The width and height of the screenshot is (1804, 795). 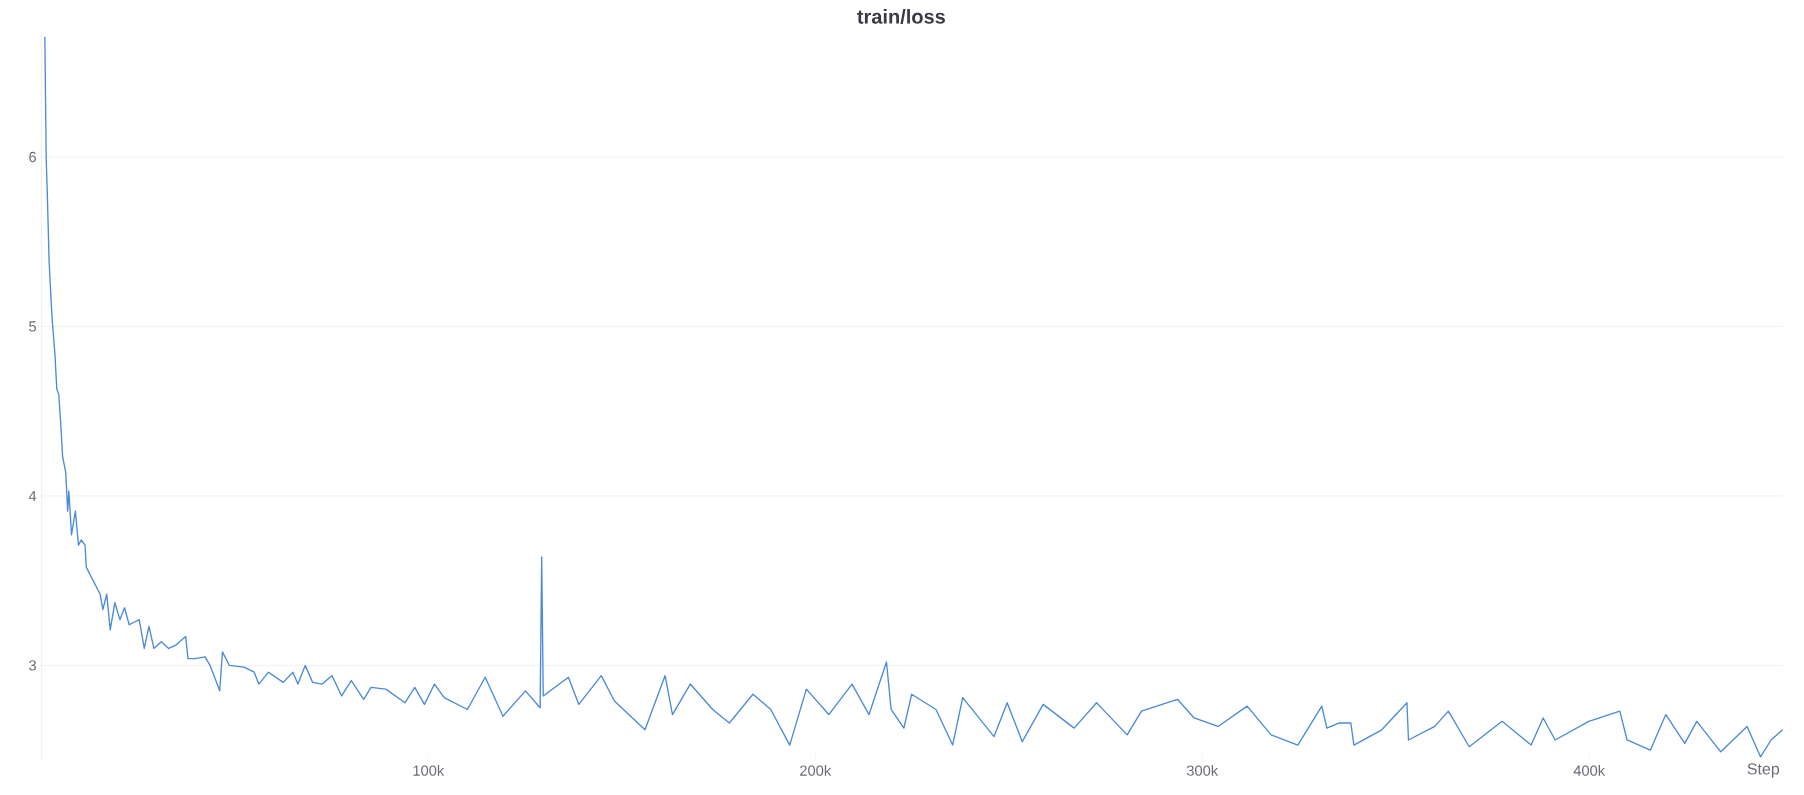 I want to click on x-tick-label: 400k, so click(x=1589, y=770).